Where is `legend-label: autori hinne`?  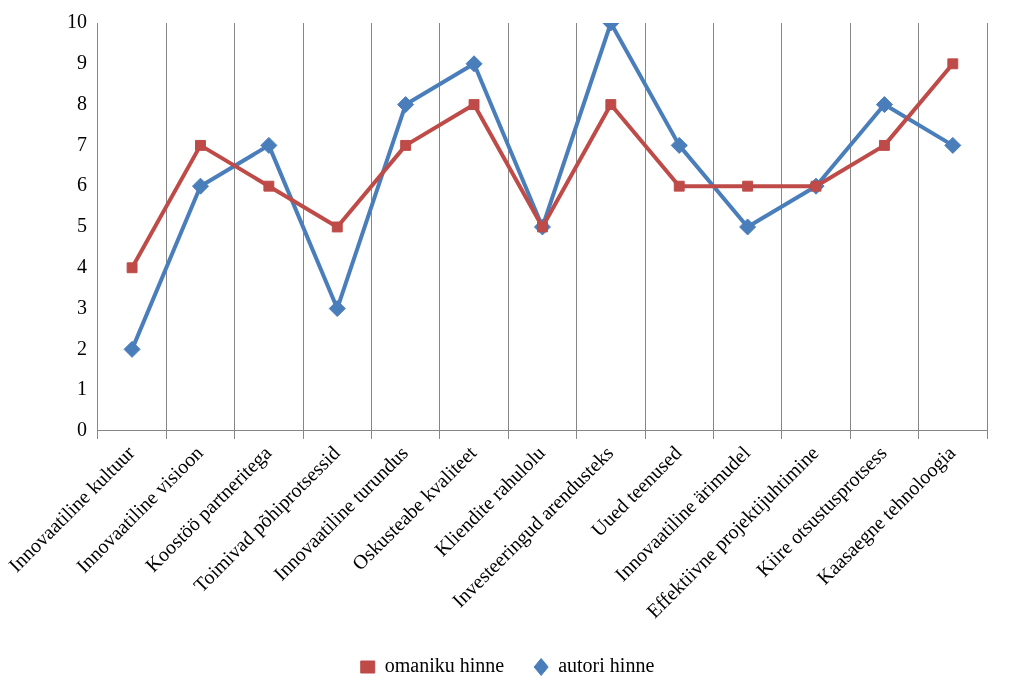 legend-label: autori hinne is located at coordinates (606, 665).